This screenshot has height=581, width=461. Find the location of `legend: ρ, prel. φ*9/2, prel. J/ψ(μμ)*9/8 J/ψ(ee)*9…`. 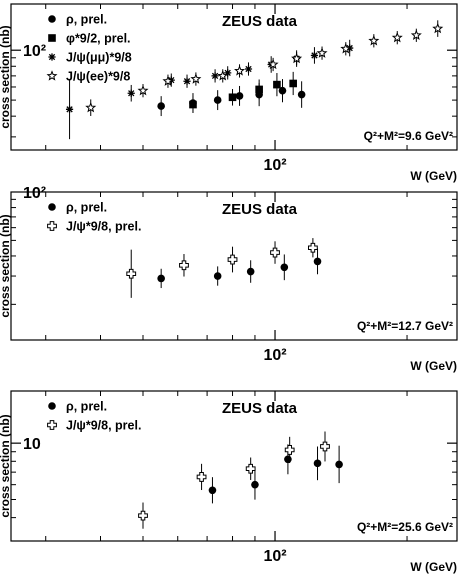

legend: ρ, prel. φ*9/2, prel. J/ψ(μμ)*9/8 J/ψ(ee)*9… is located at coordinates (89, 48).